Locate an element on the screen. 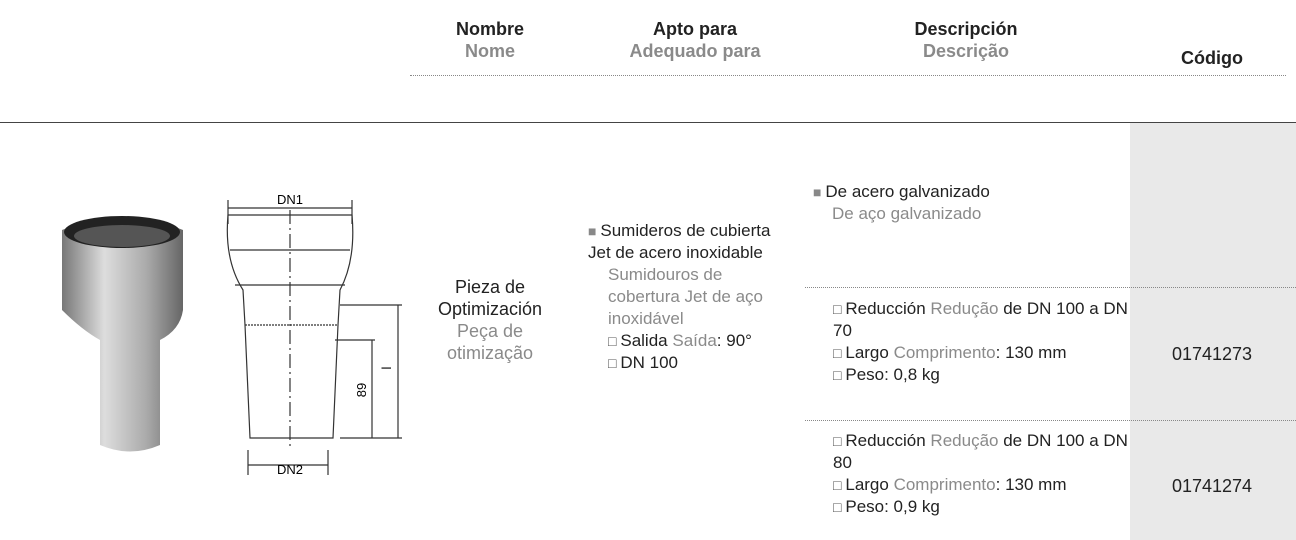 The height and width of the screenshot is (540, 1296). header-rule is located at coordinates (848, 75).